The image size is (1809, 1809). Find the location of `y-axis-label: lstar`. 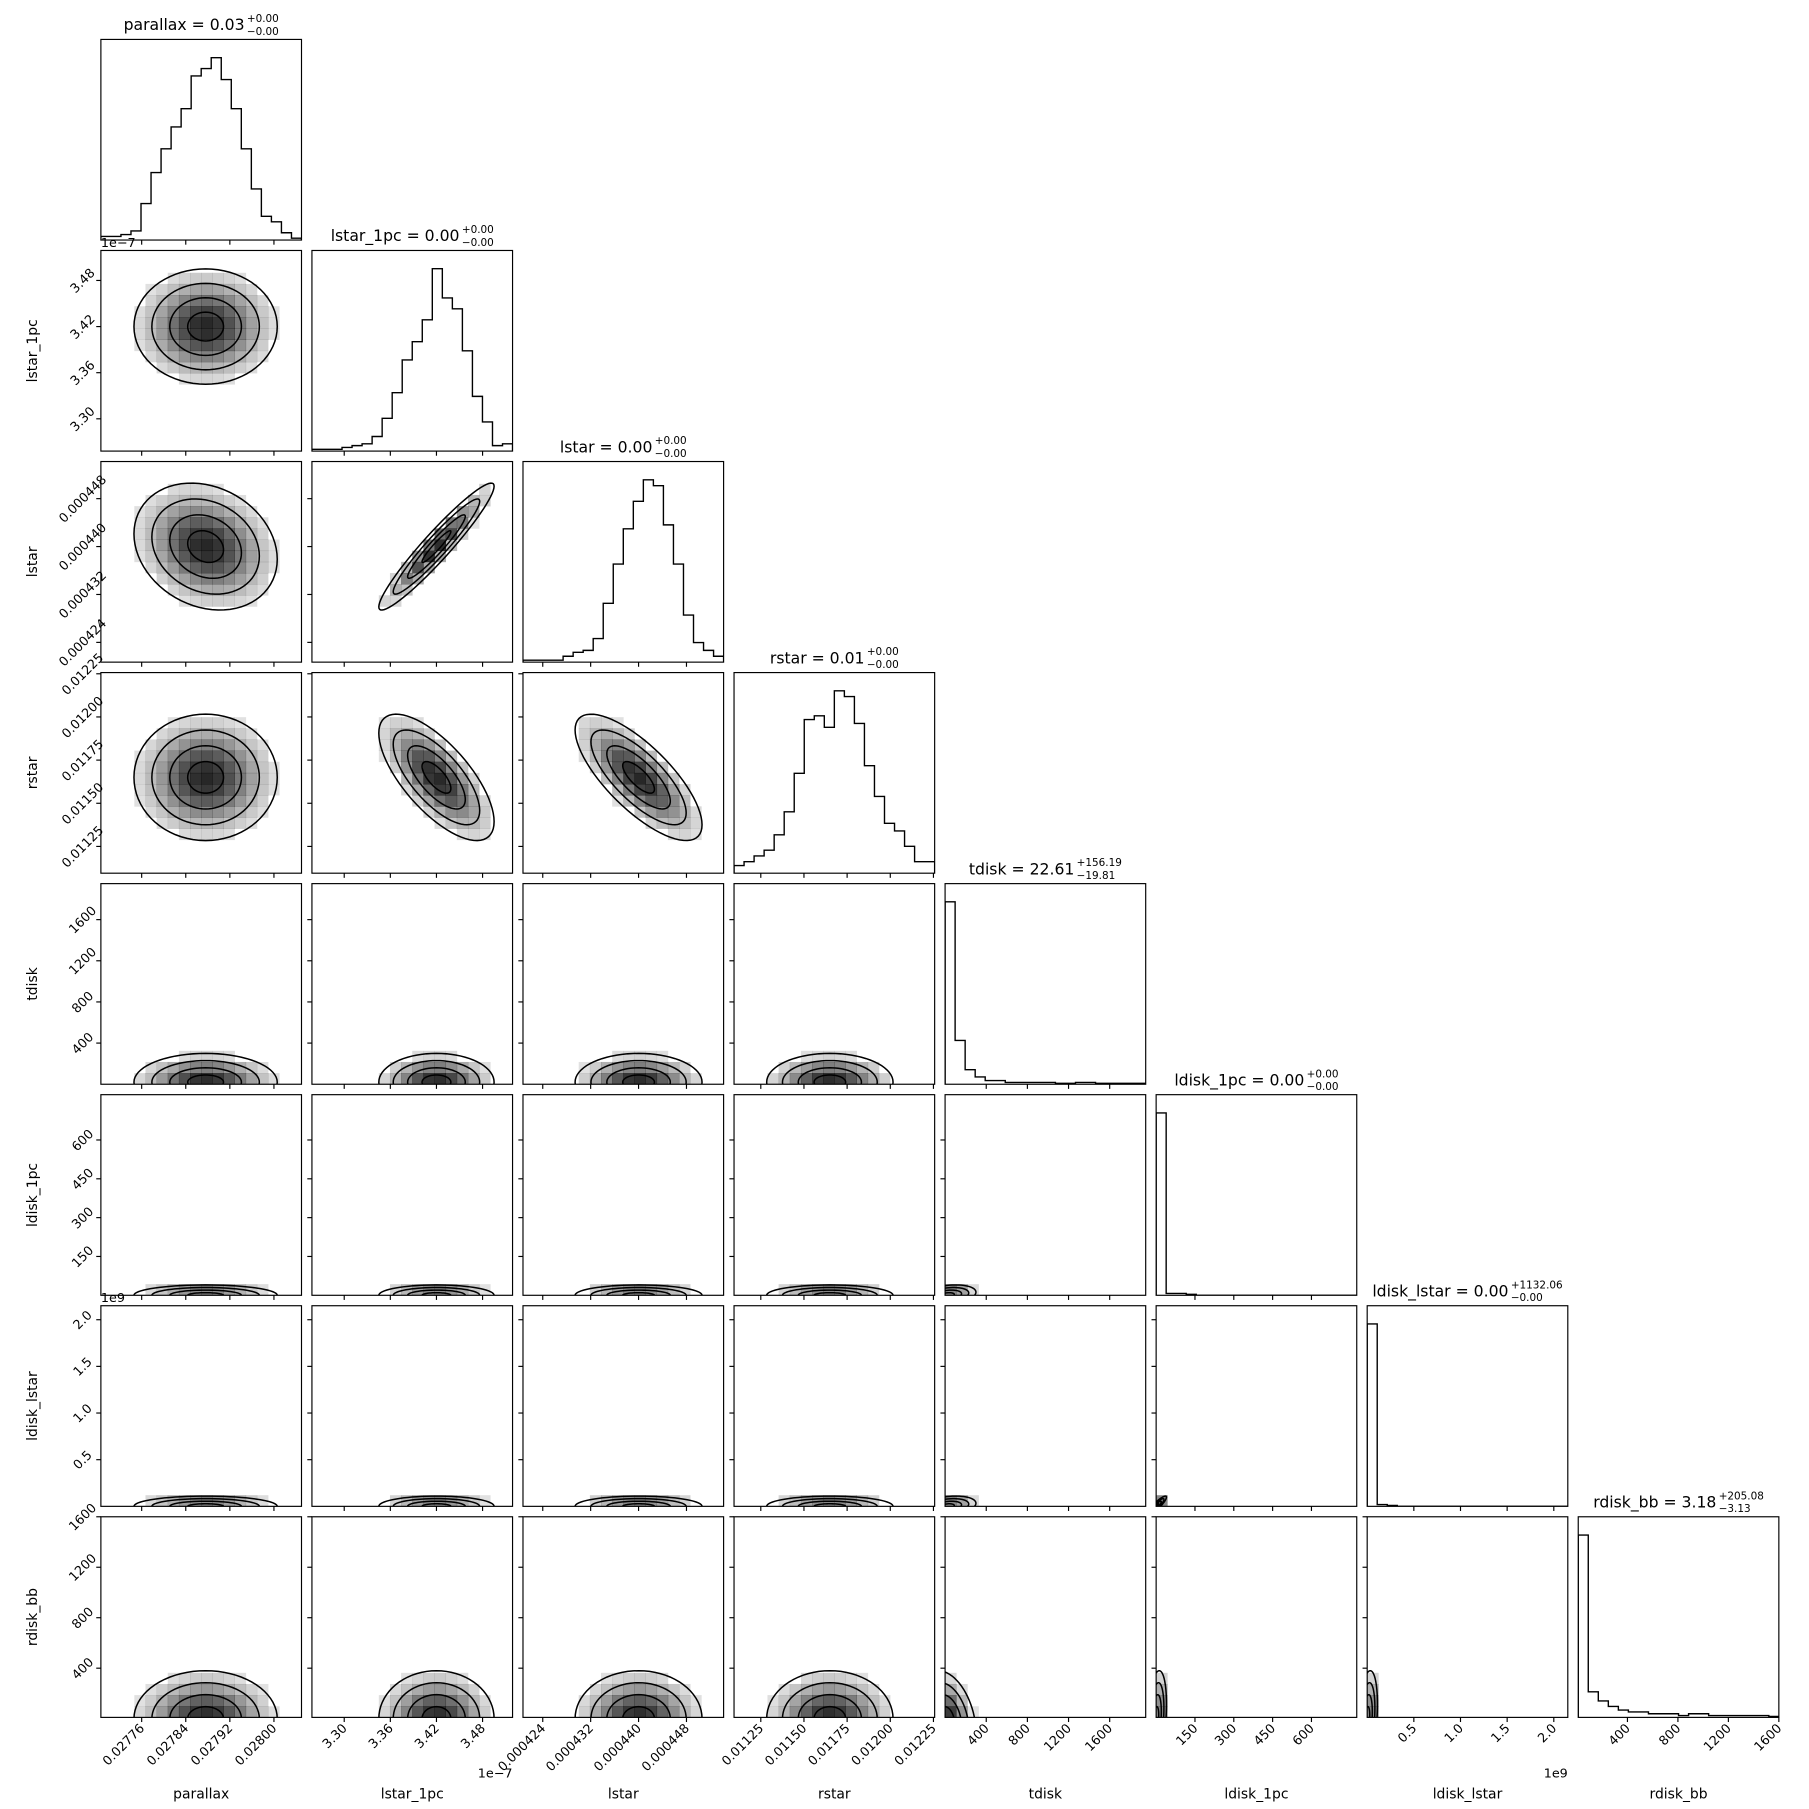

y-axis-label: lstar is located at coordinates (33, 561).